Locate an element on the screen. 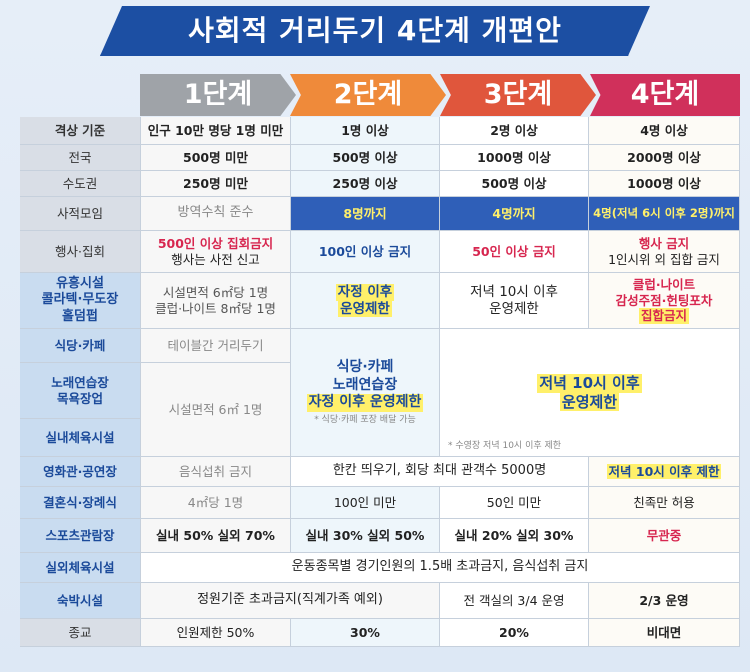 This screenshot has height=672, width=750. s34-merged-restriction: 저녁 10시 이후 운영제한 * 수영장 저녁 10시 이후 제한 is located at coordinates (590, 393).